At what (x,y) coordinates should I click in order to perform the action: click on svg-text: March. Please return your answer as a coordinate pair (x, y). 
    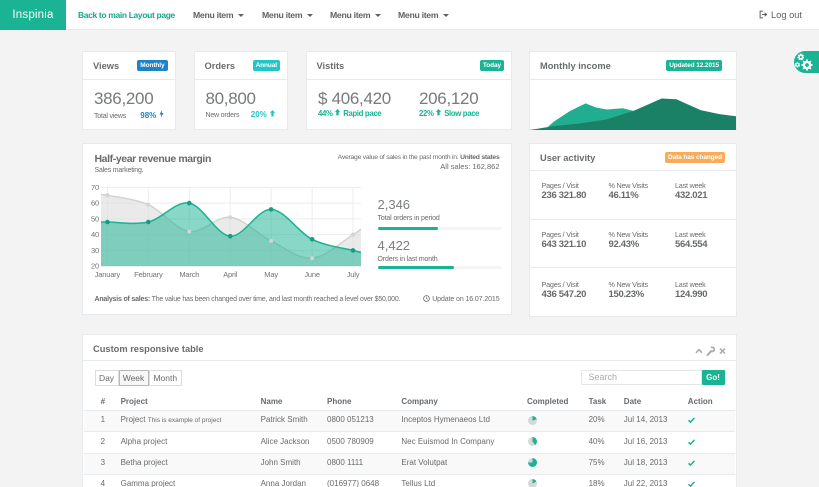
    Looking at the image, I should click on (189, 274).